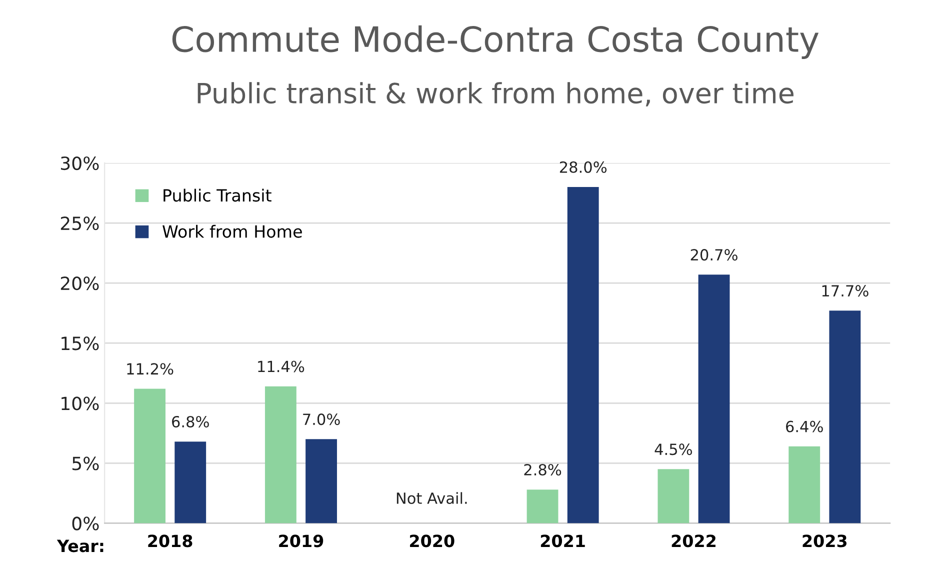 Image resolution: width=934 pixels, height=562 pixels. Describe the element at coordinates (804, 426) in the screenshot. I see `data-label: 6.4%` at that location.